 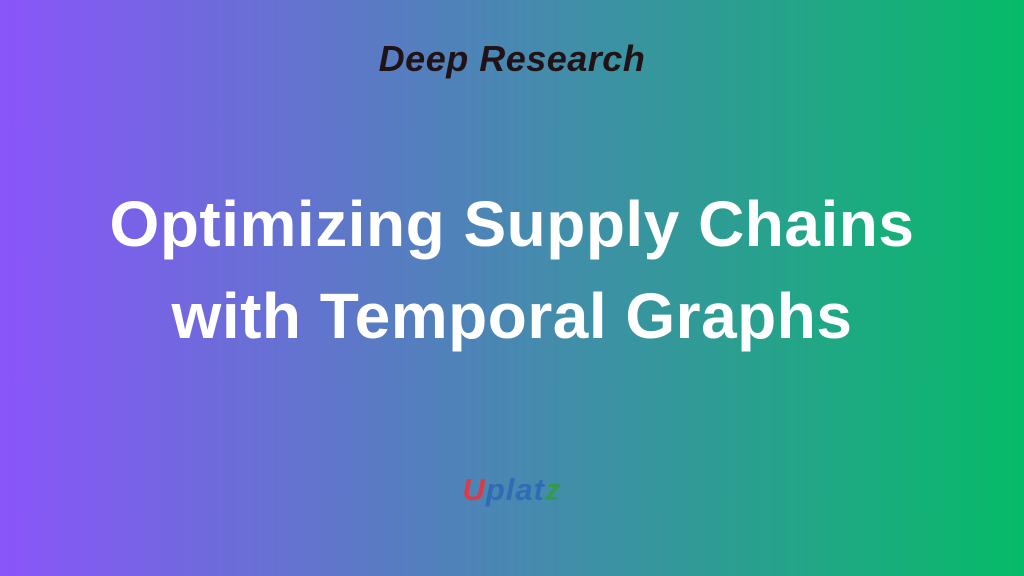 I want to click on title-line-1: Optimizing Supply Chains, so click(x=512, y=224).